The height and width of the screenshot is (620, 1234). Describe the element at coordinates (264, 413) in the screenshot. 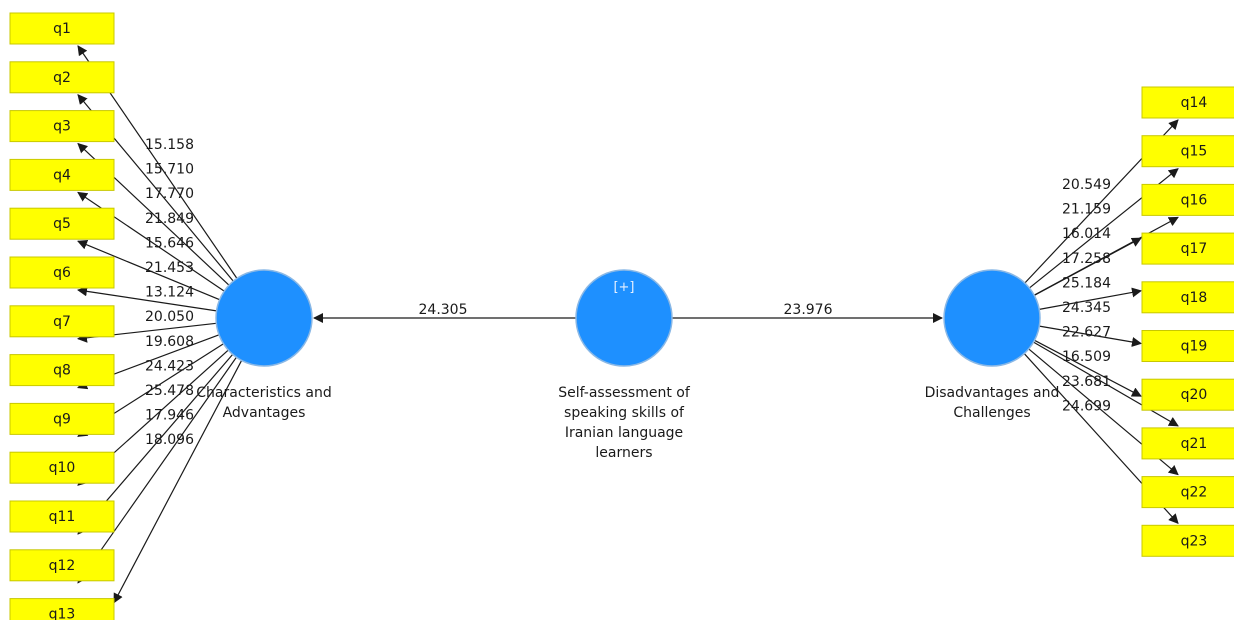

I see `construct-left-label: Advantages` at that location.